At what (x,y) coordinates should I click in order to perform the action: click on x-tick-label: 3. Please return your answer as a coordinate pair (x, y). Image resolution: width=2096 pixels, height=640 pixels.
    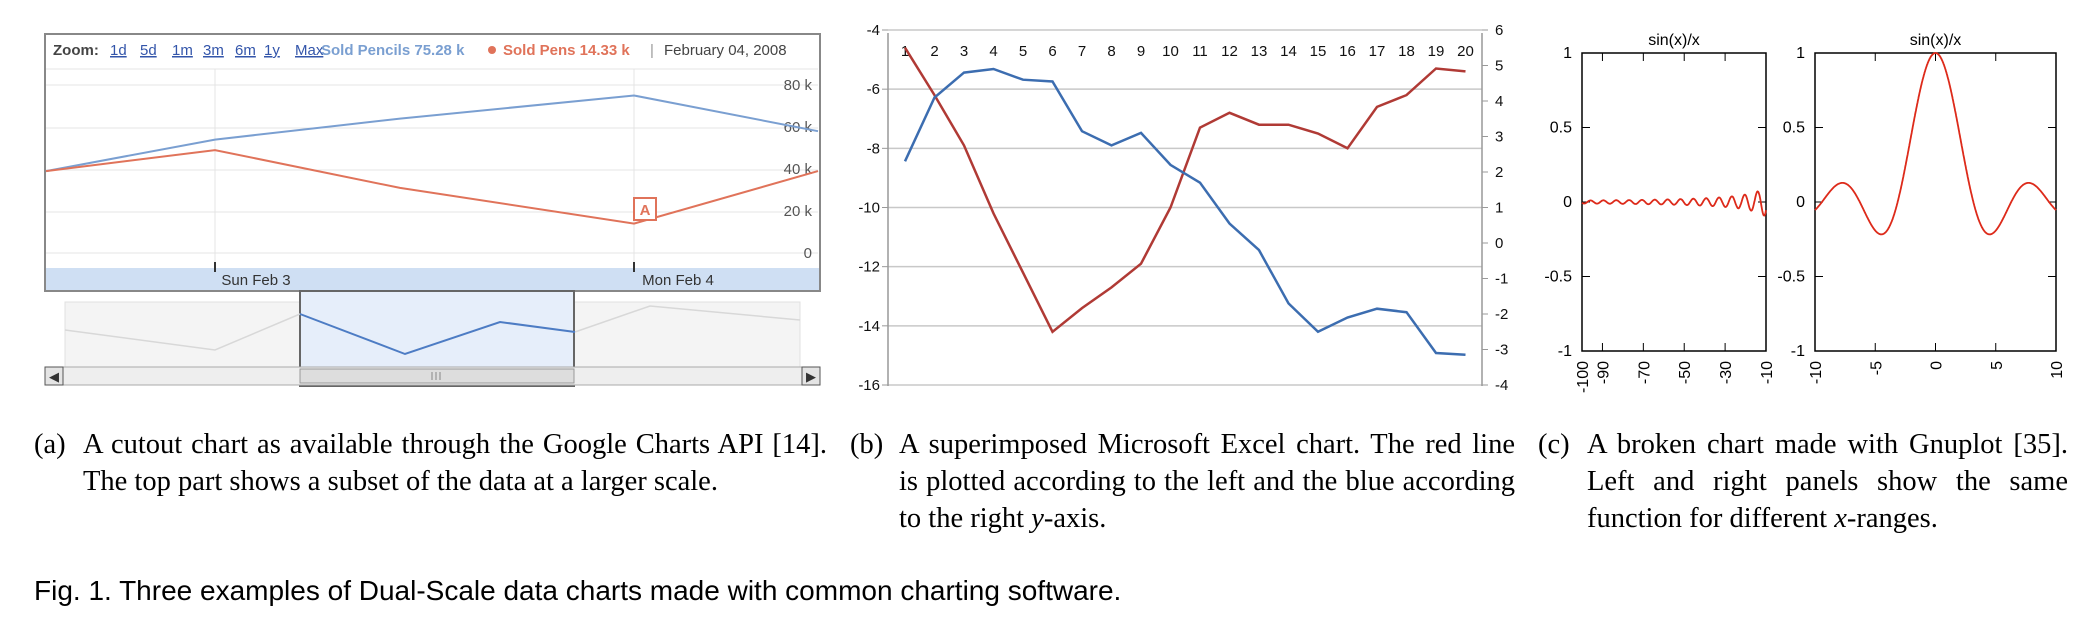
    Looking at the image, I should click on (964, 51).